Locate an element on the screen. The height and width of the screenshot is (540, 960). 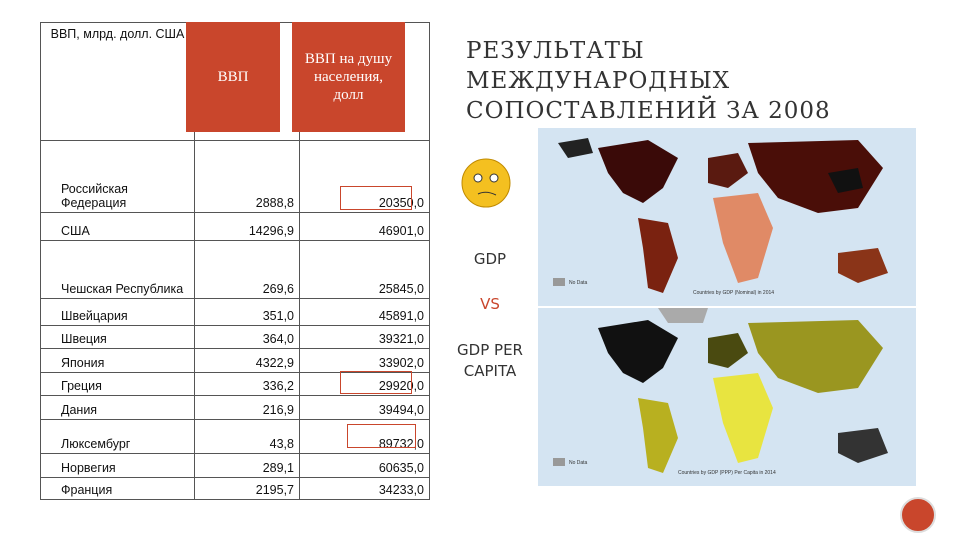
gdp-overlay: ВВП is located at coordinates (233, 77).